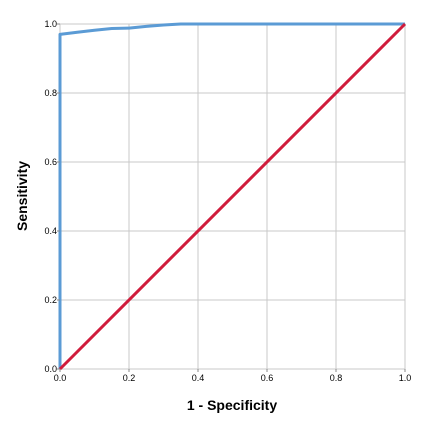  What do you see at coordinates (198, 378) in the screenshot?
I see `x-tick-label: 0.4` at bounding box center [198, 378].